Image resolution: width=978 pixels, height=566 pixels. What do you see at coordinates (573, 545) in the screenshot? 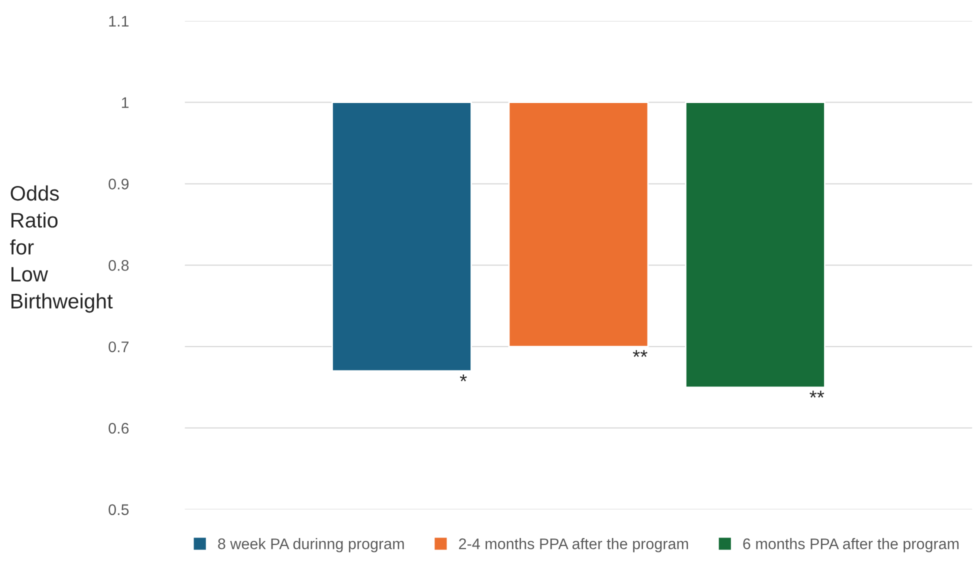
I see `legend-label: 2-4 months PPA after the program` at bounding box center [573, 545].